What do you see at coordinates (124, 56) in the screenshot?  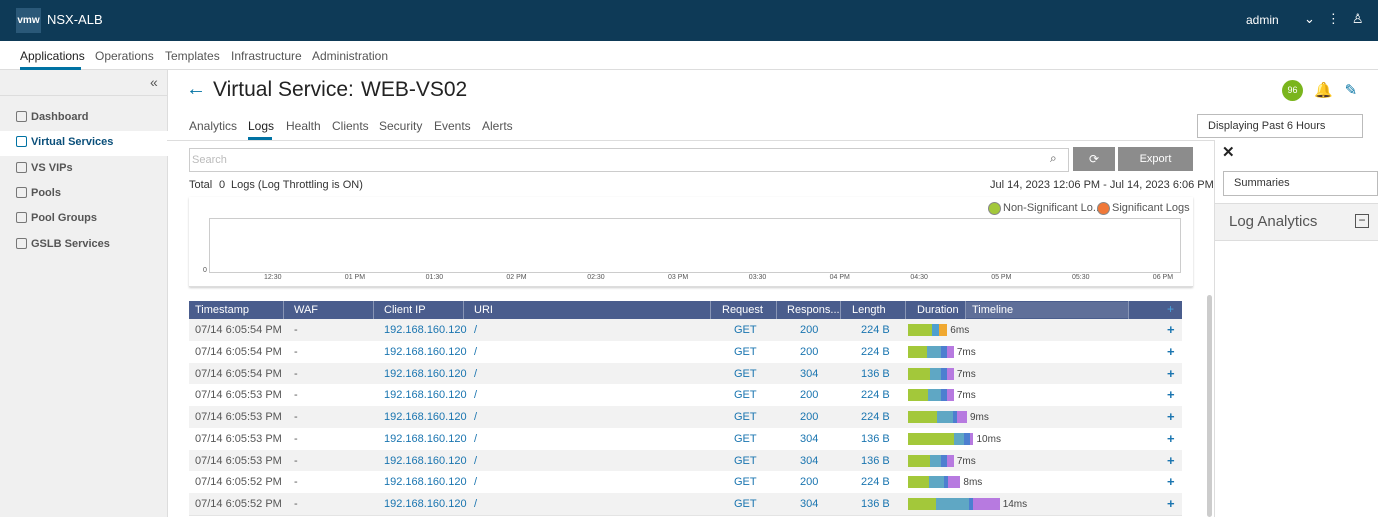 I see `nav-tab: Operations` at bounding box center [124, 56].